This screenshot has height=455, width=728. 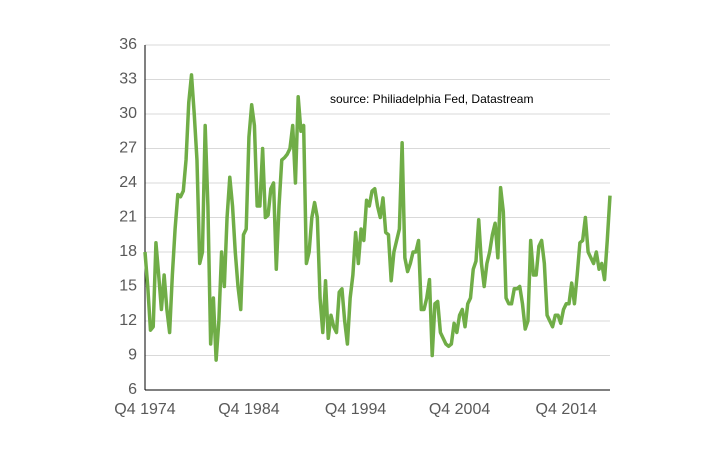 I want to click on x-tick-label: Q4 1974, so click(x=144, y=409).